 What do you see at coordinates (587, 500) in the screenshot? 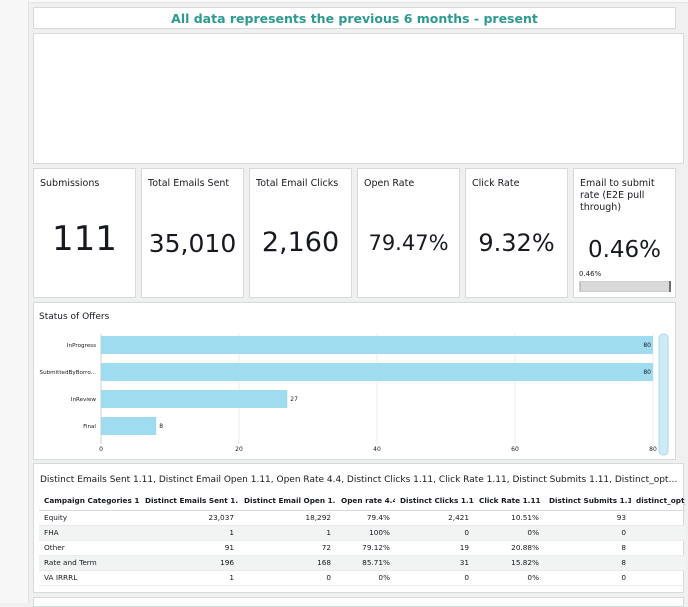
I see `column-header: Distinct Submits 1.11` at bounding box center [587, 500].